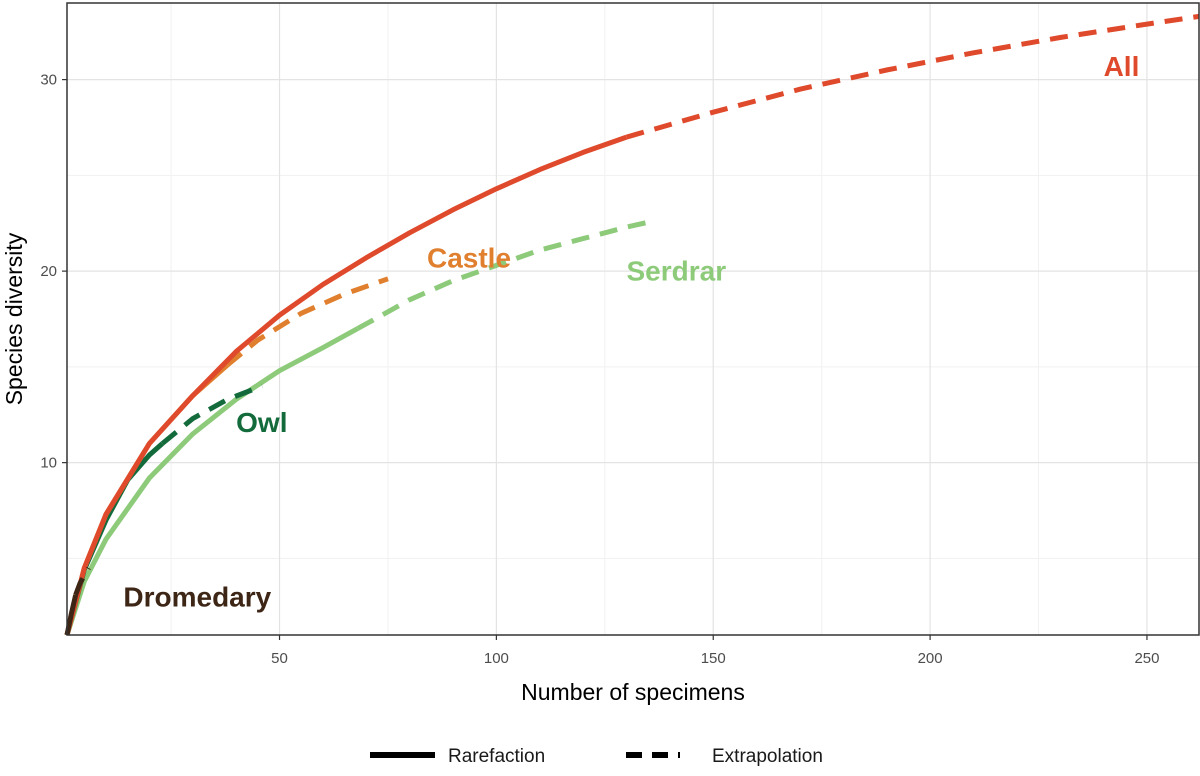 The height and width of the screenshot is (776, 1200). What do you see at coordinates (676, 271) in the screenshot?
I see `series-label-serdrar: Serdrar` at bounding box center [676, 271].